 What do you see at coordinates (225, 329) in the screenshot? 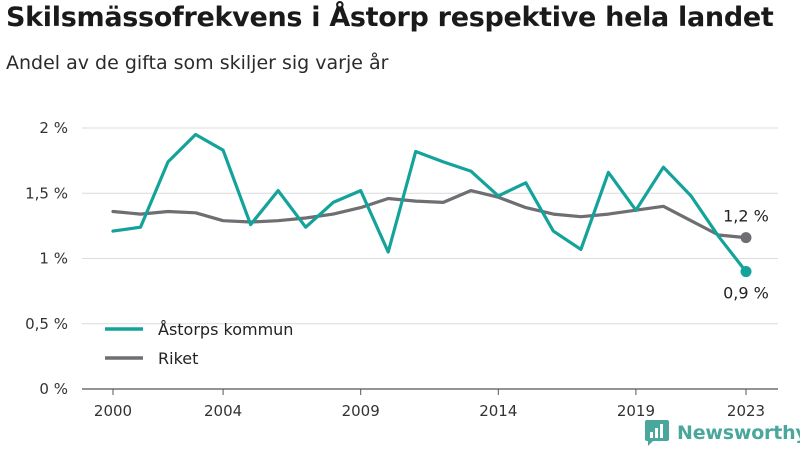
I see `legend-label: Åstorps kommun` at bounding box center [225, 329].